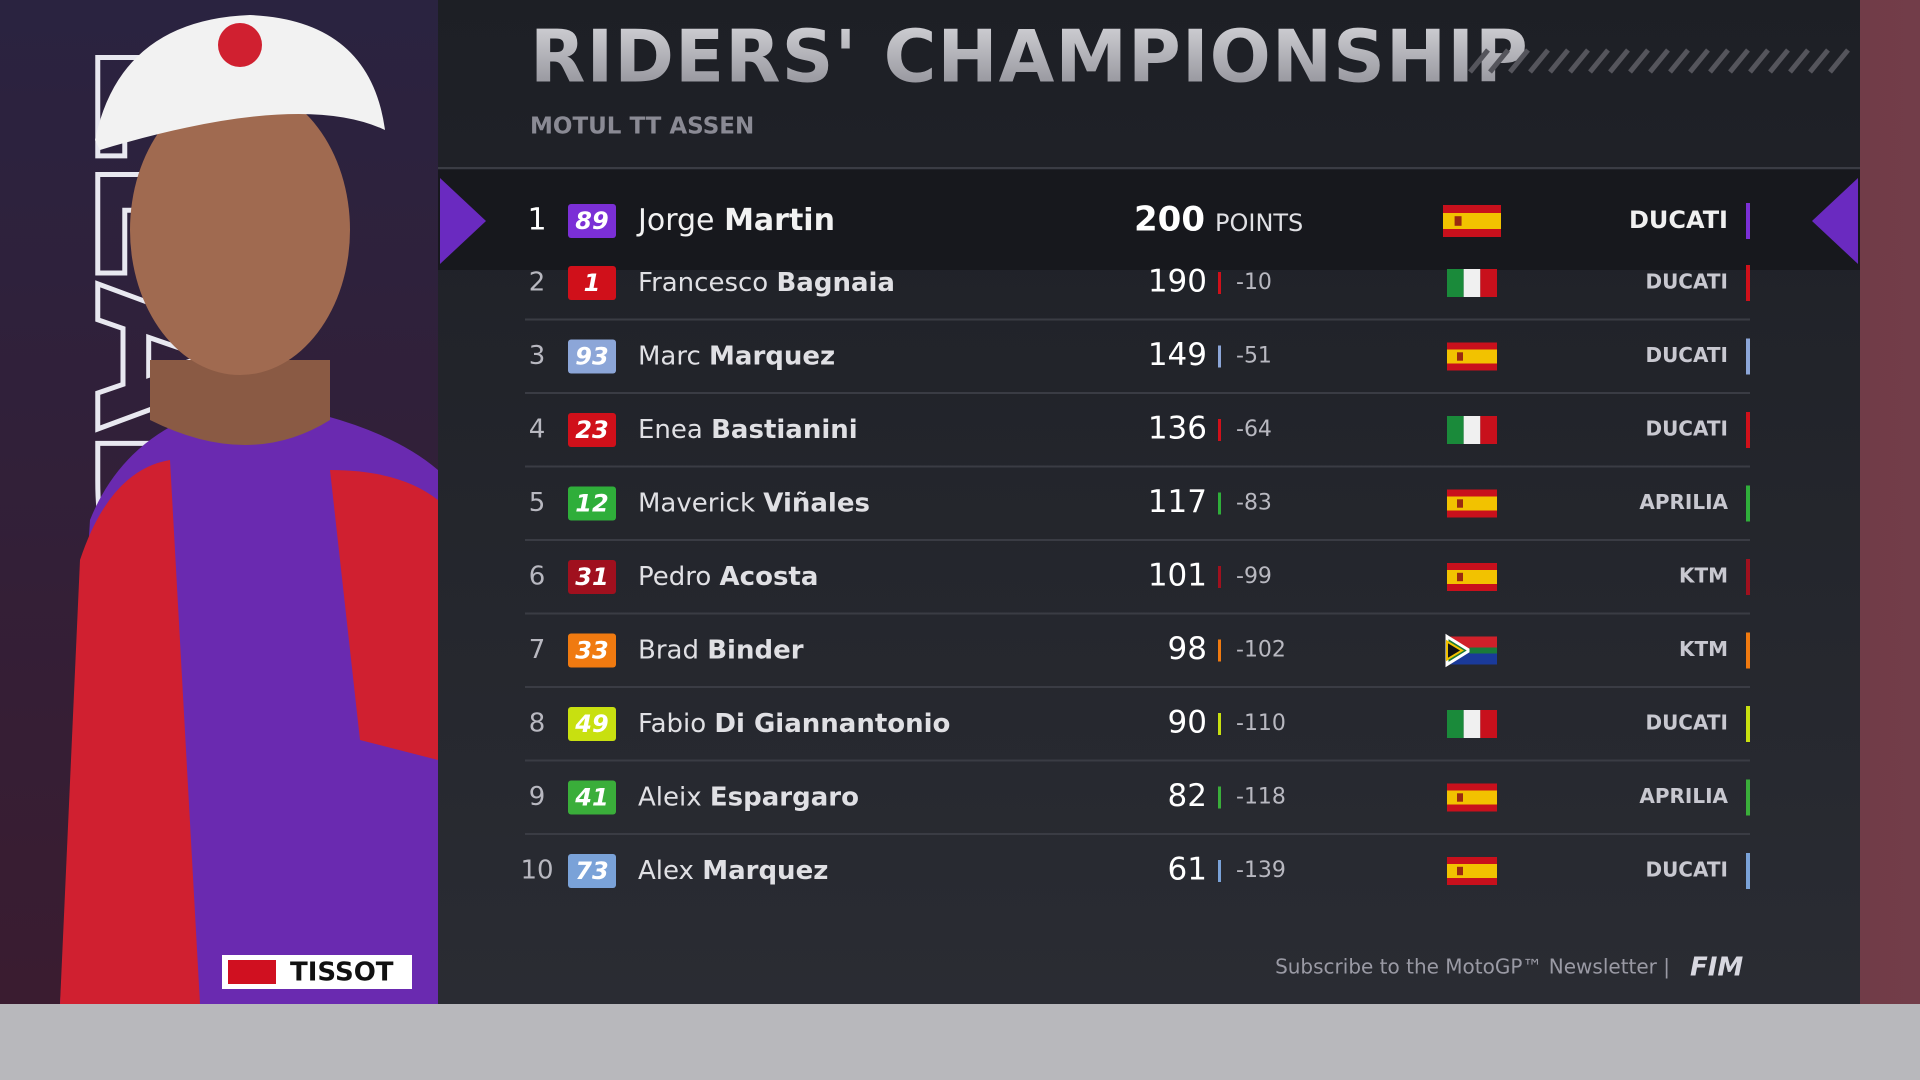 Image resolution: width=1920 pixels, height=1080 pixels. What do you see at coordinates (674, 577) in the screenshot?
I see `first-name: Pedro` at bounding box center [674, 577].